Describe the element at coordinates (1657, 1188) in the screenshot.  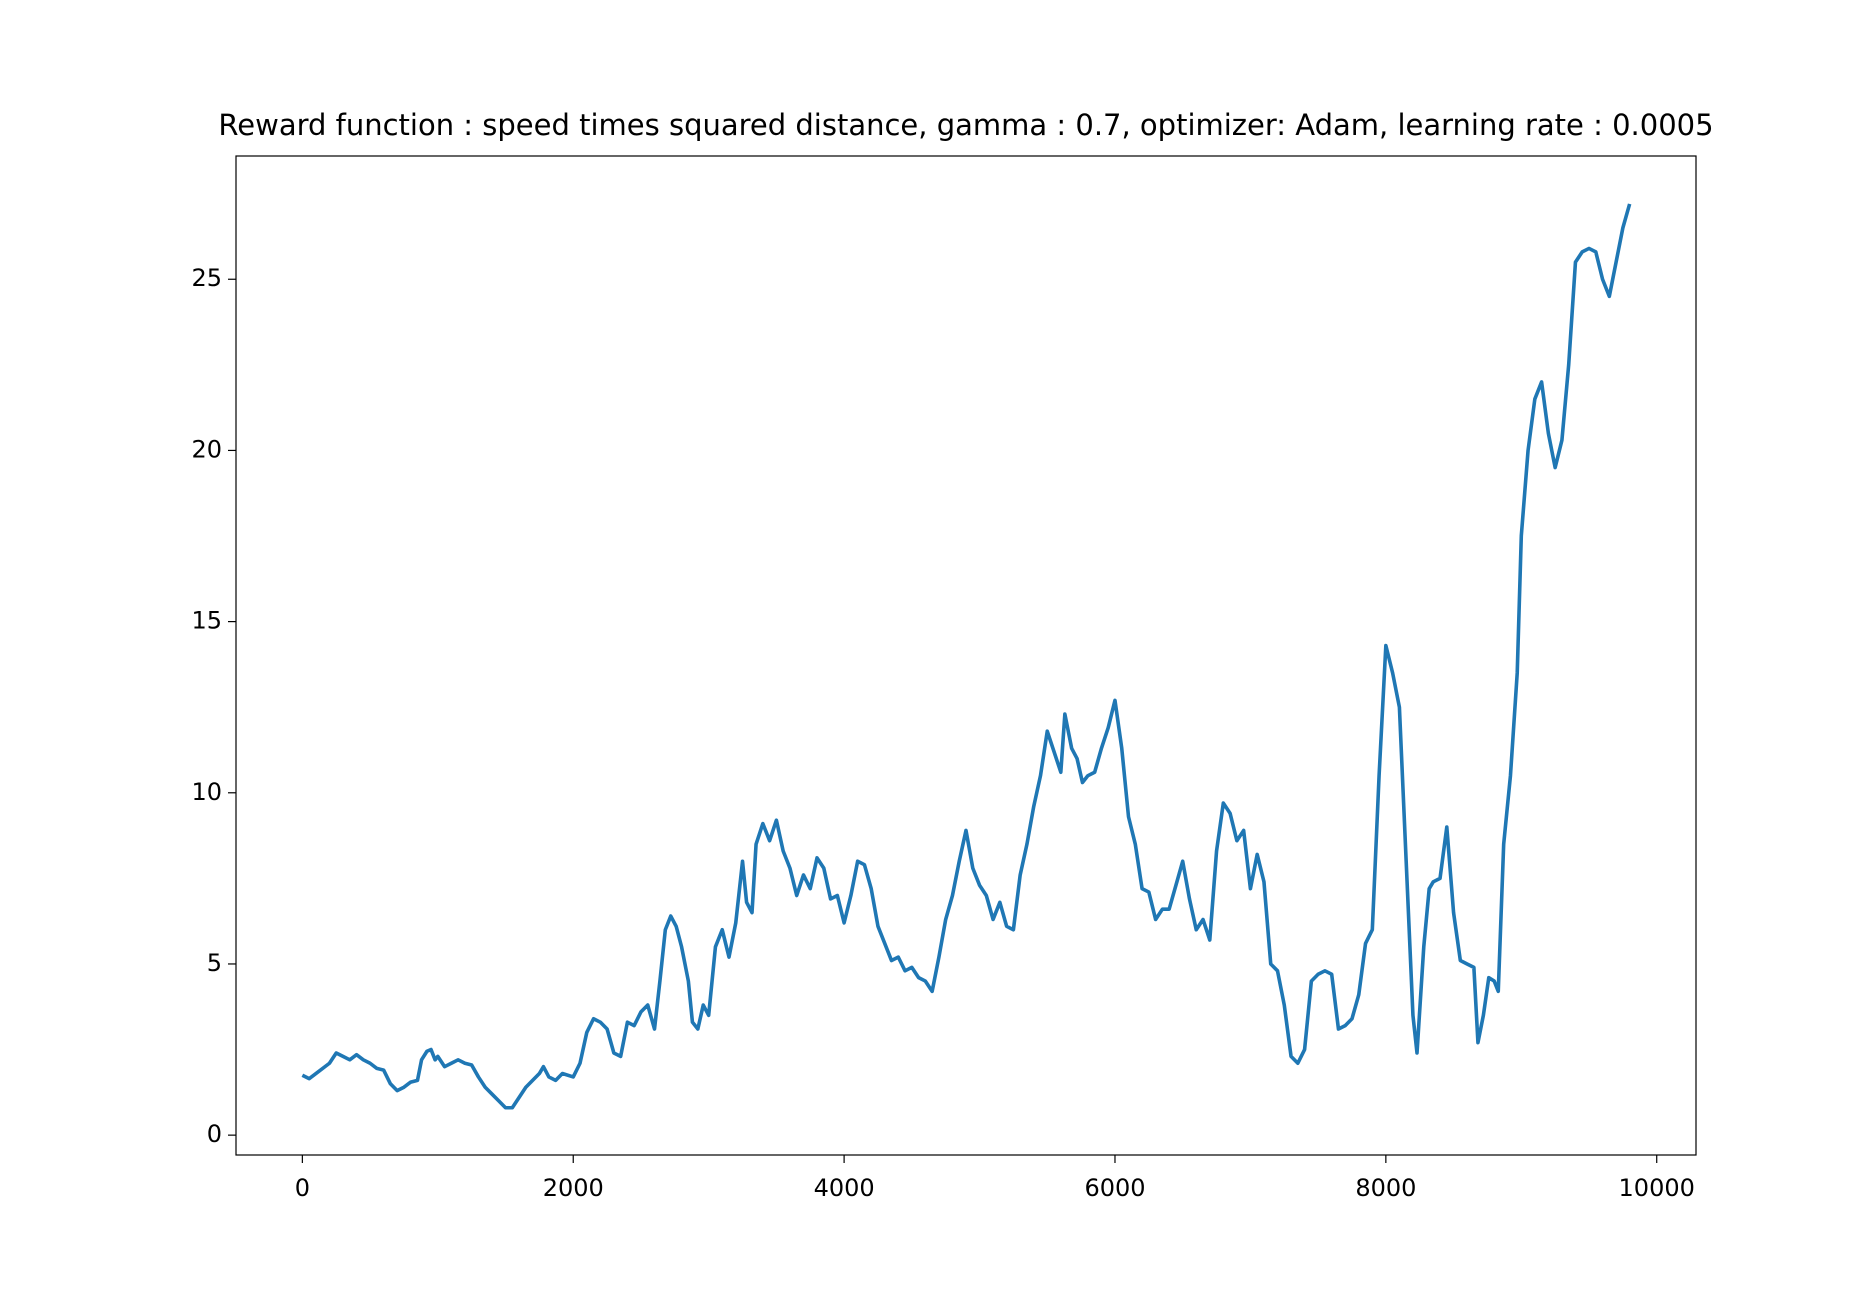
I see `x-tick-label: 10000` at that location.